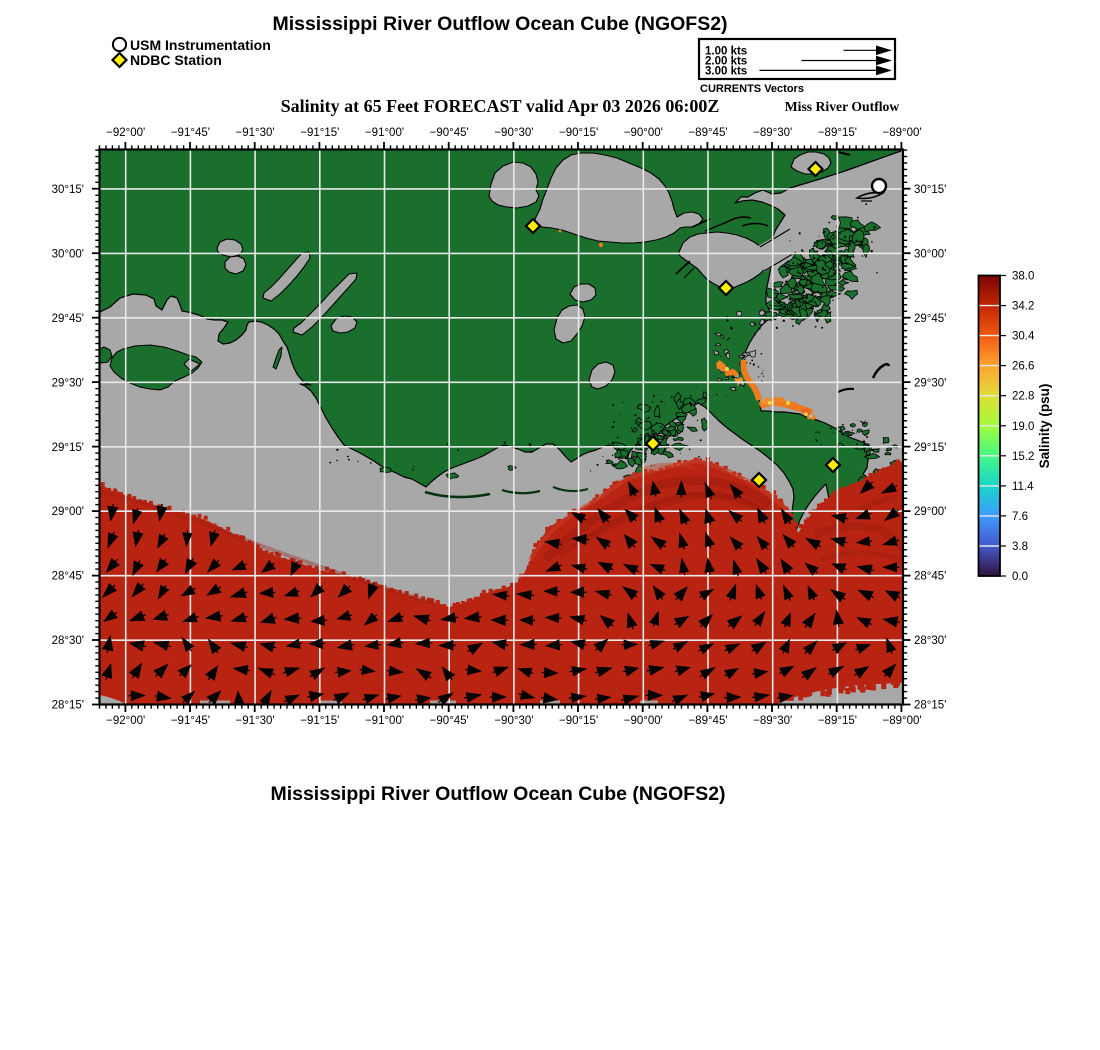  What do you see at coordinates (1023, 427) in the screenshot?
I see `svg-text: 19.0` at bounding box center [1023, 427].